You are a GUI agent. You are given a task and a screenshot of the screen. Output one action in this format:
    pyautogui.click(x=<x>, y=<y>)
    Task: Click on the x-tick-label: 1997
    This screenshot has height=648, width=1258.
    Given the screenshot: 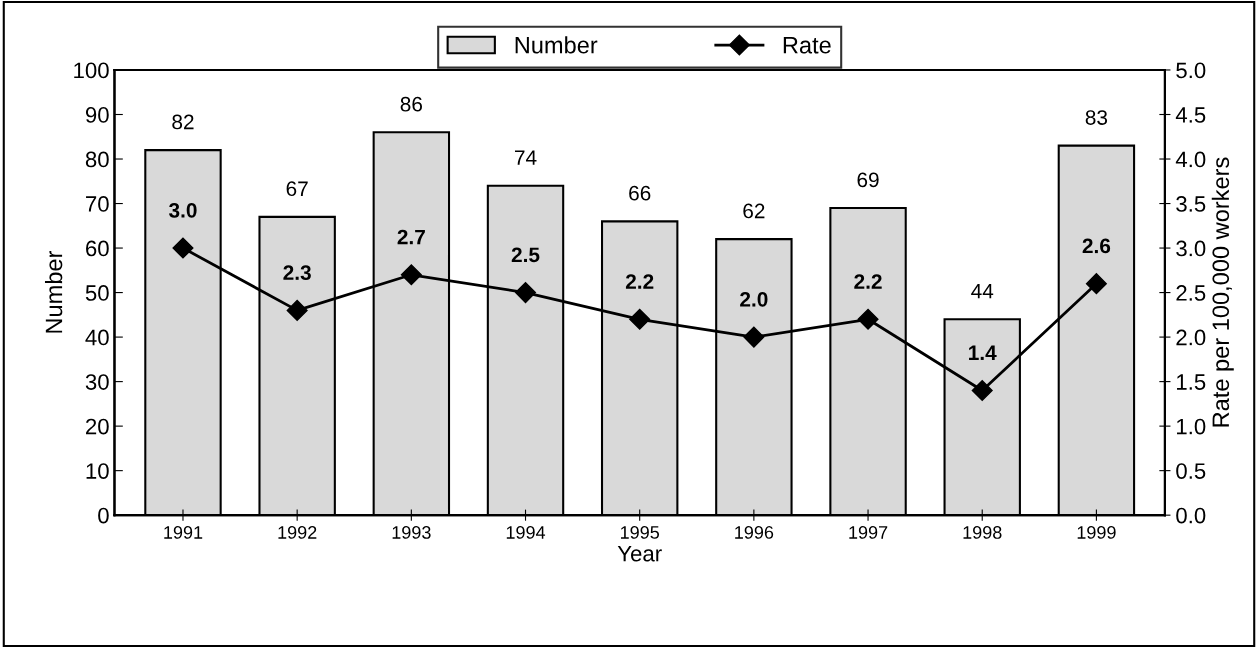 What is the action you would take?
    pyautogui.click(x=868, y=532)
    